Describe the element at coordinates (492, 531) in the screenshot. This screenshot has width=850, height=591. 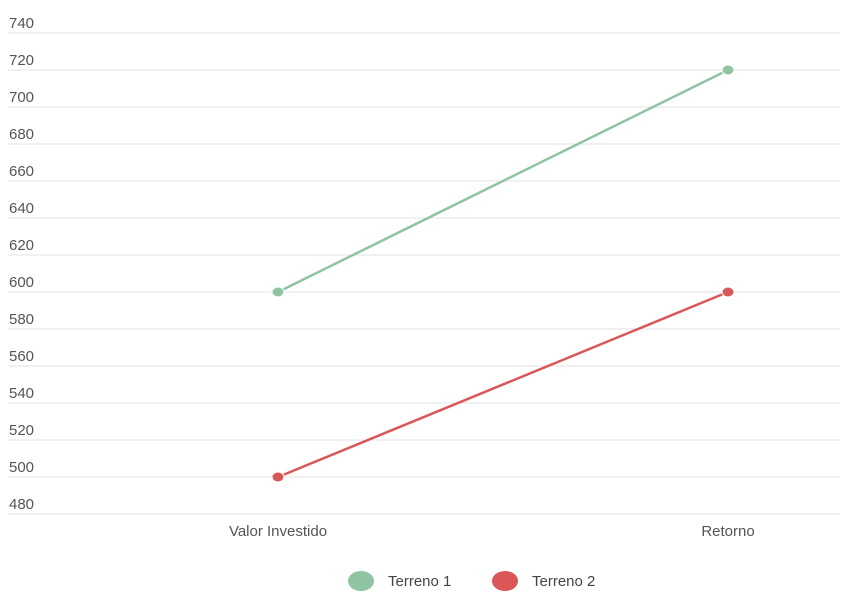
I see `x-axis-category-labels: Valor Investido Retorno` at that location.